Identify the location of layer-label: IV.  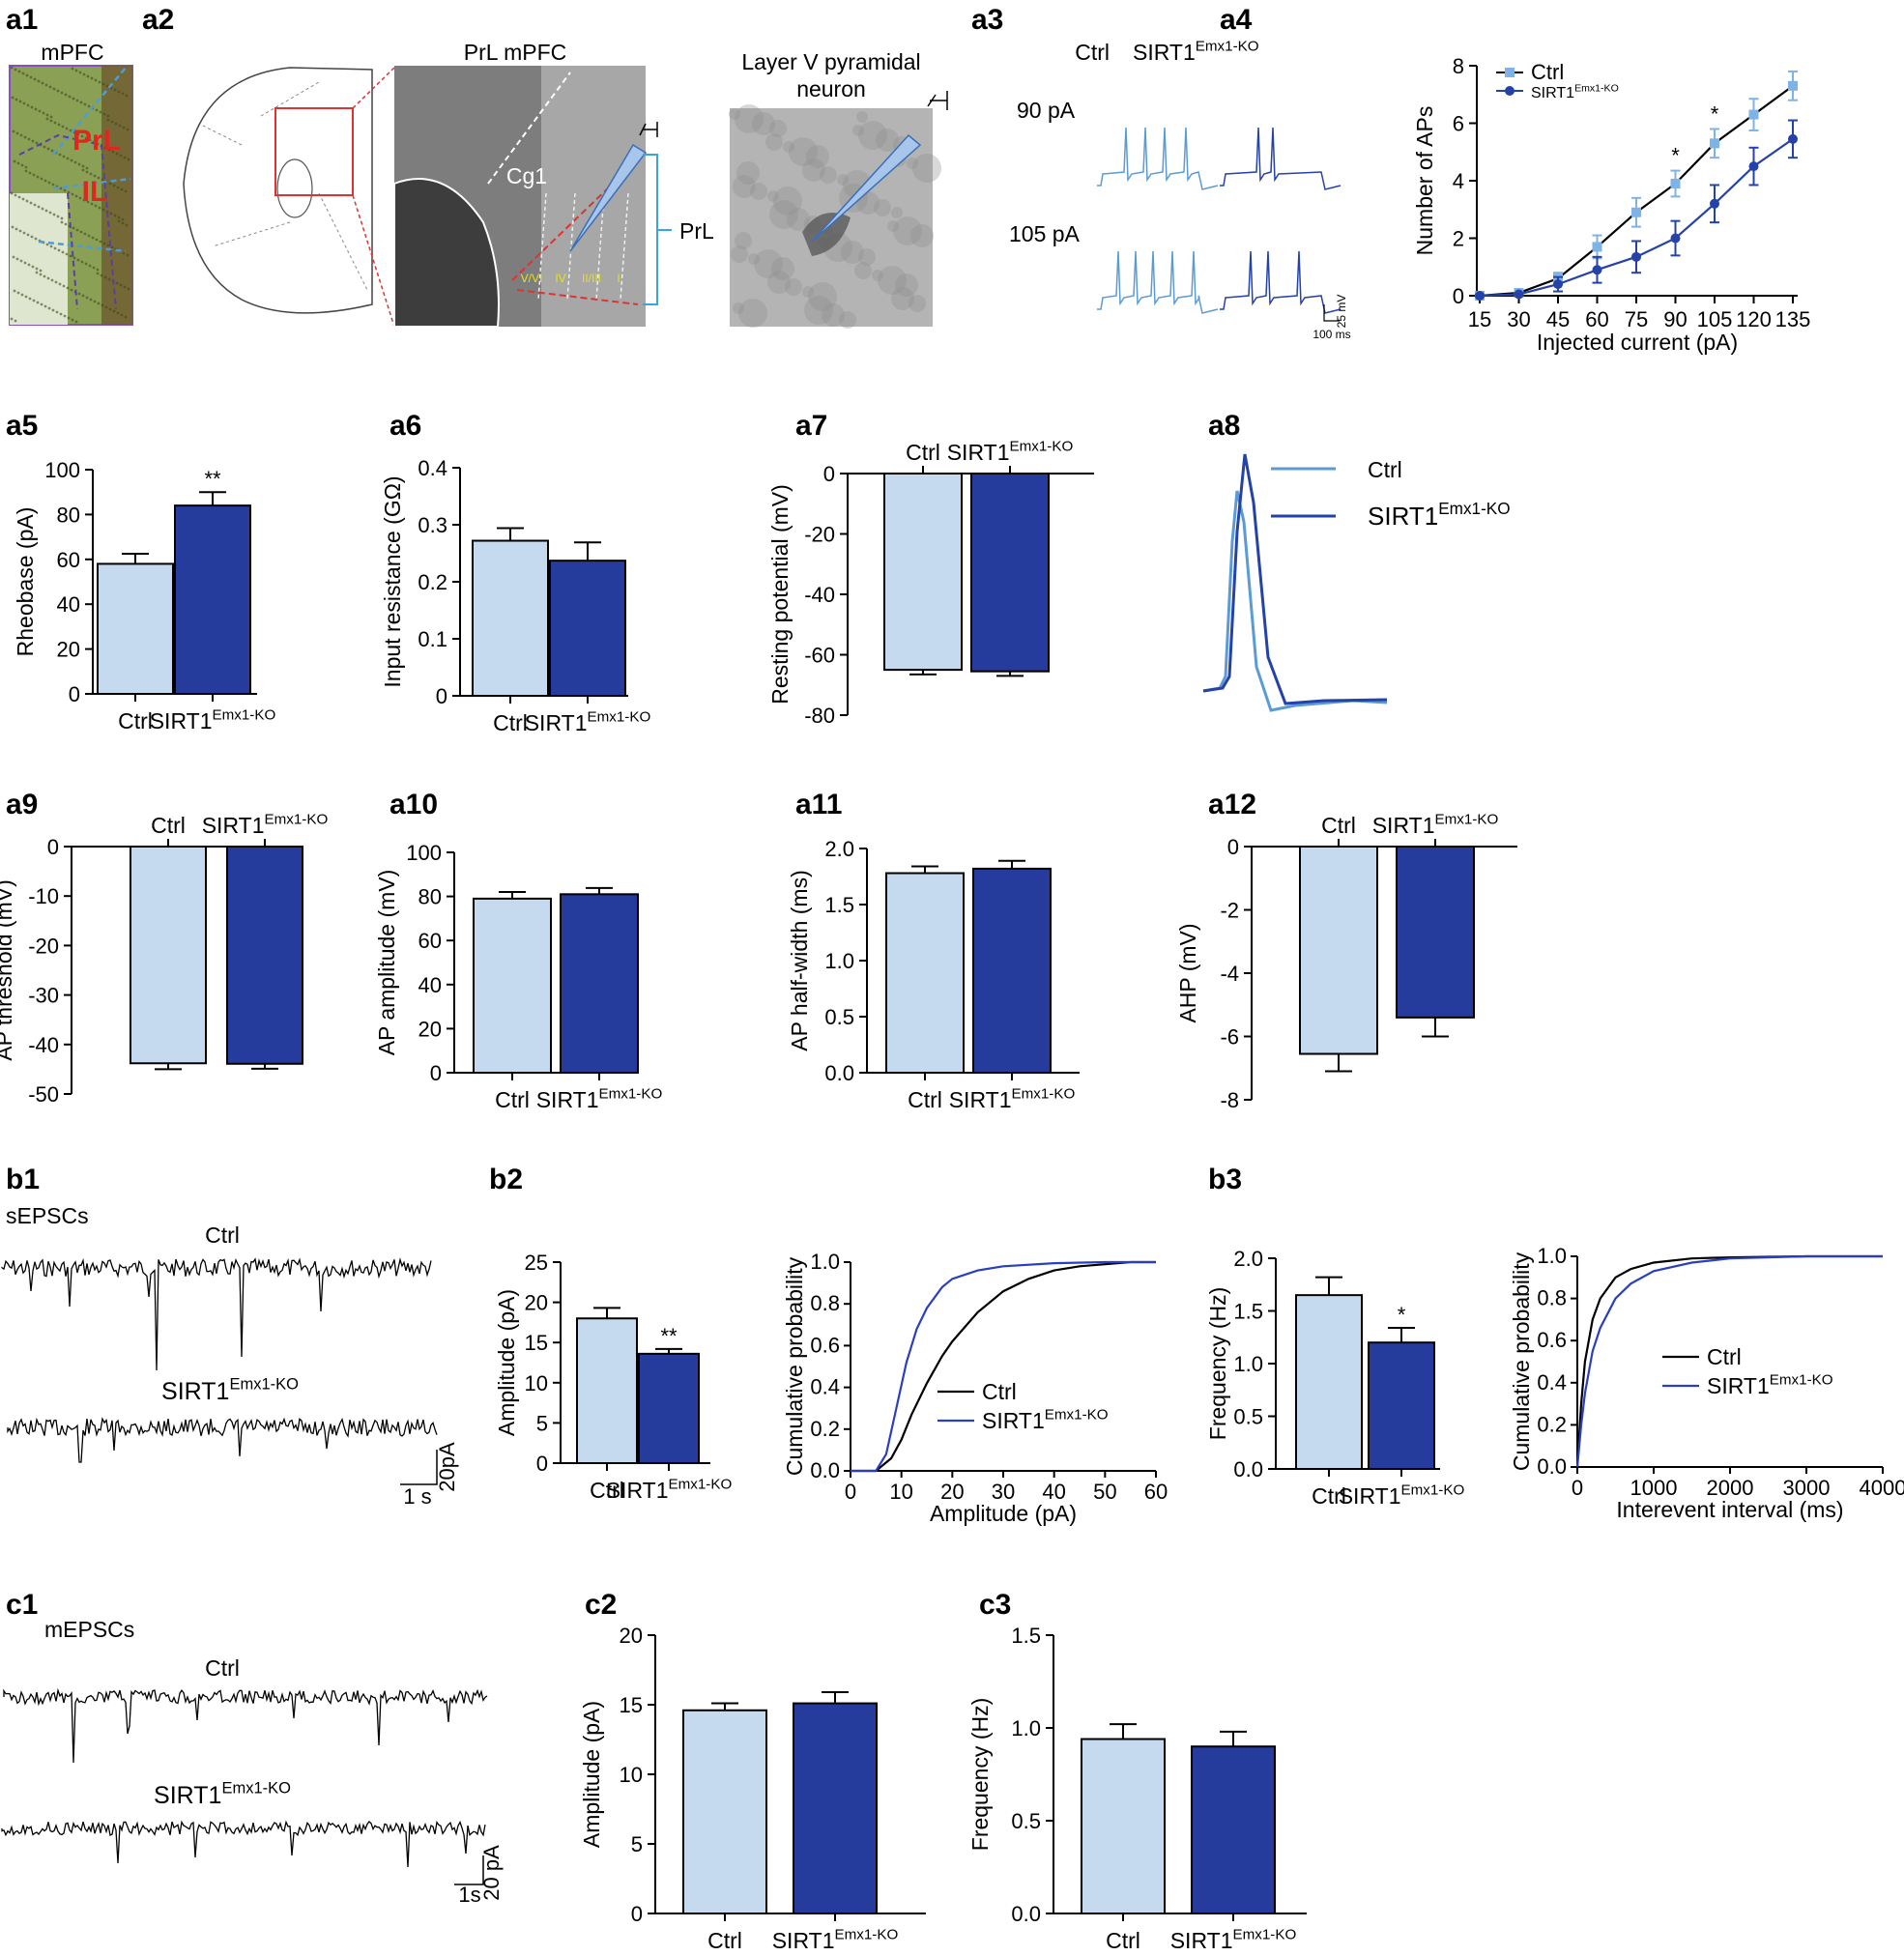
(560, 278).